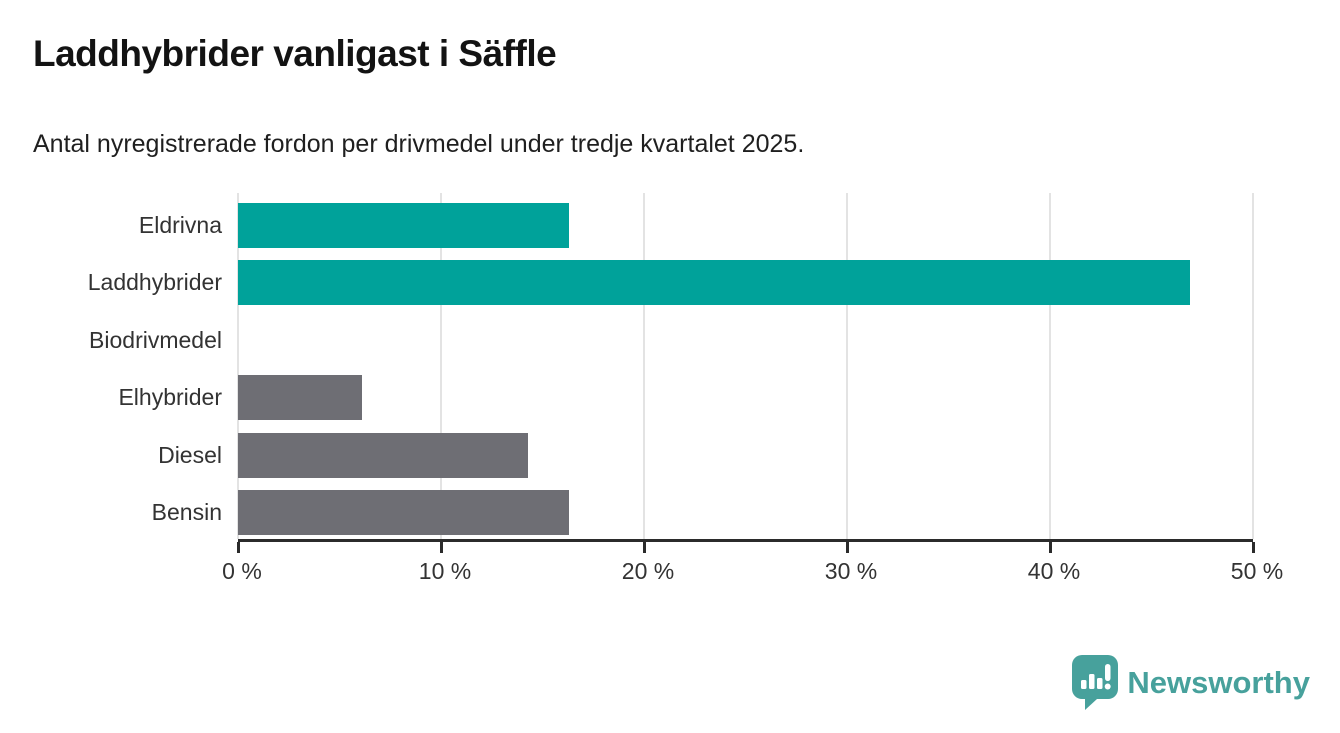 This screenshot has height=733, width=1340. I want to click on newsworthy-bar-chart-bubble-icon, so click(1095, 682).